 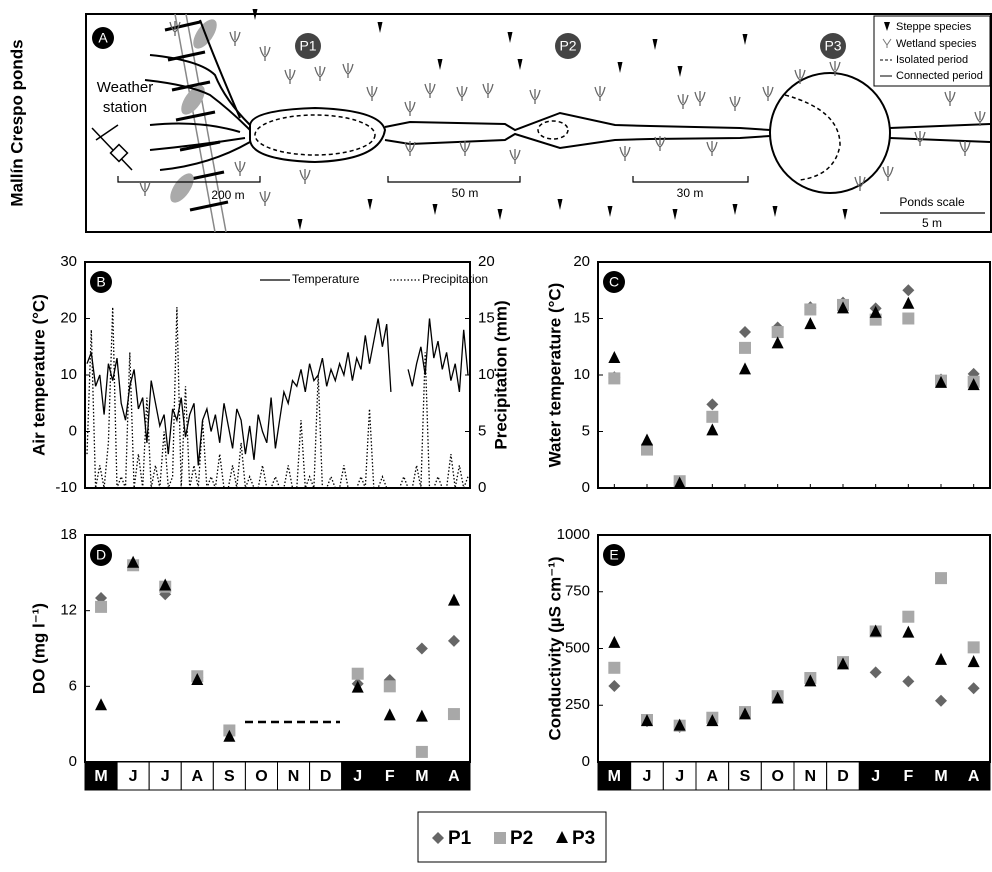 I want to click on pond-label: P3, so click(x=832, y=46).